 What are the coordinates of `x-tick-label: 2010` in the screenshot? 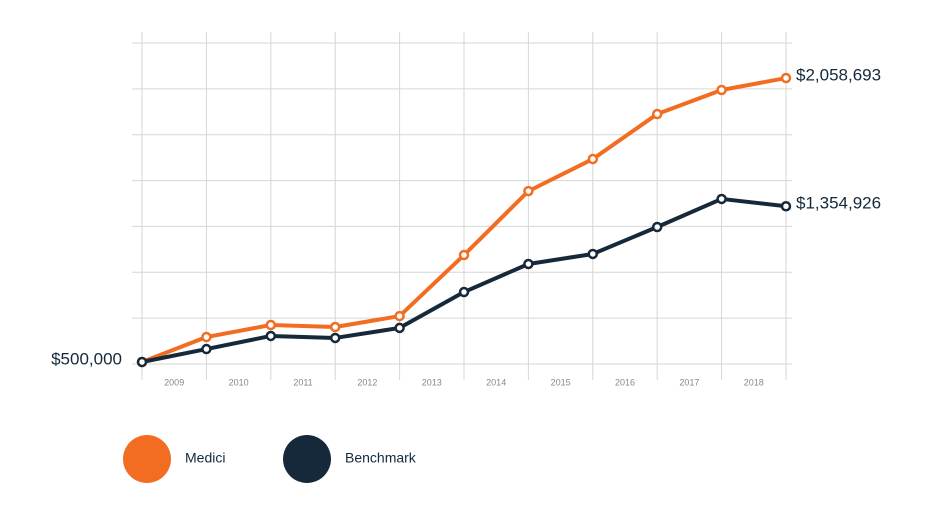 It's located at (239, 382).